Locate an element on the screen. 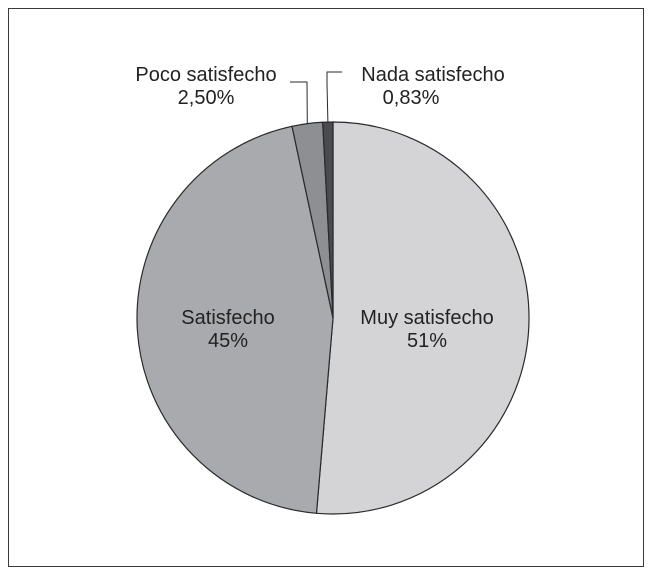 Image resolution: width=654 pixels, height=574 pixels. slice-label-poco-satisfecho: Poco satisfecho is located at coordinates (205, 75).